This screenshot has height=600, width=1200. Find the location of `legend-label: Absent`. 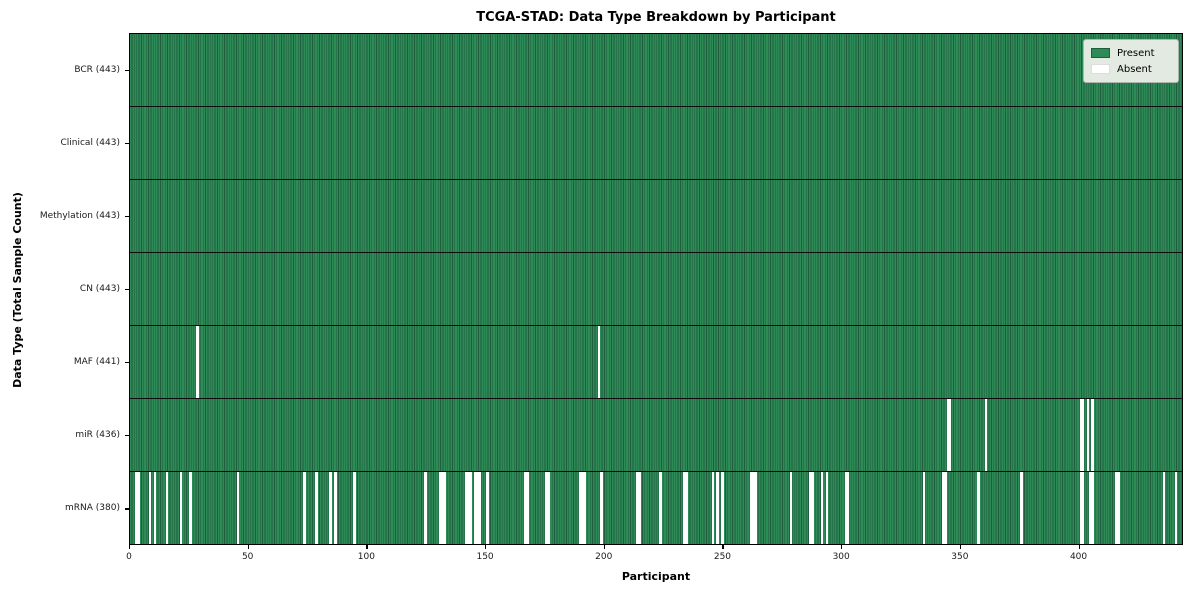

legend-label: Absent is located at coordinates (1134, 69).